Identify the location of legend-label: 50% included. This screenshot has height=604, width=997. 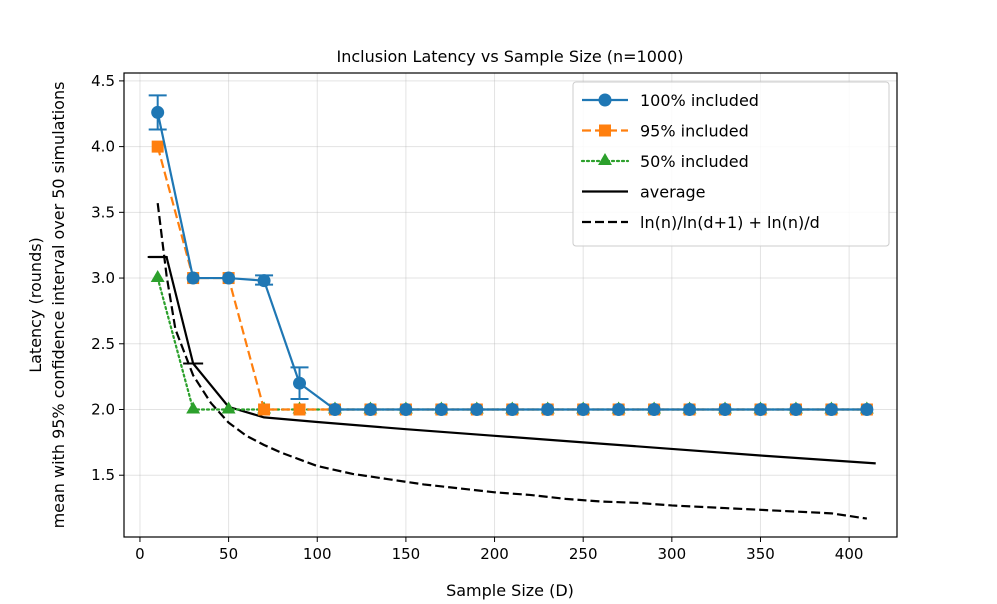
(694, 161).